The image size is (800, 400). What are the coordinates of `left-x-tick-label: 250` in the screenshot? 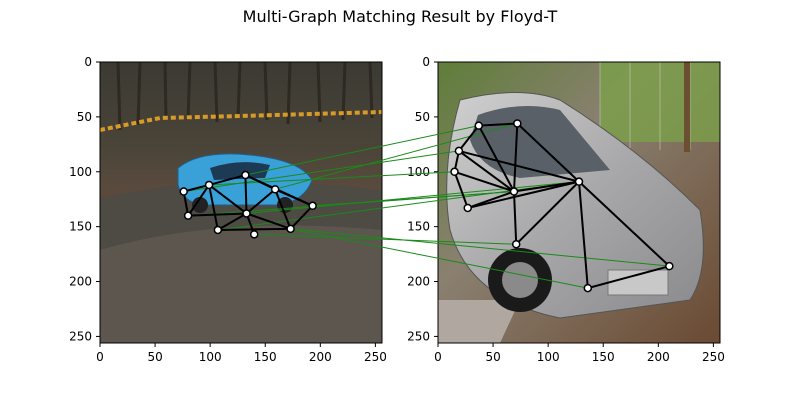 It's located at (375, 357).